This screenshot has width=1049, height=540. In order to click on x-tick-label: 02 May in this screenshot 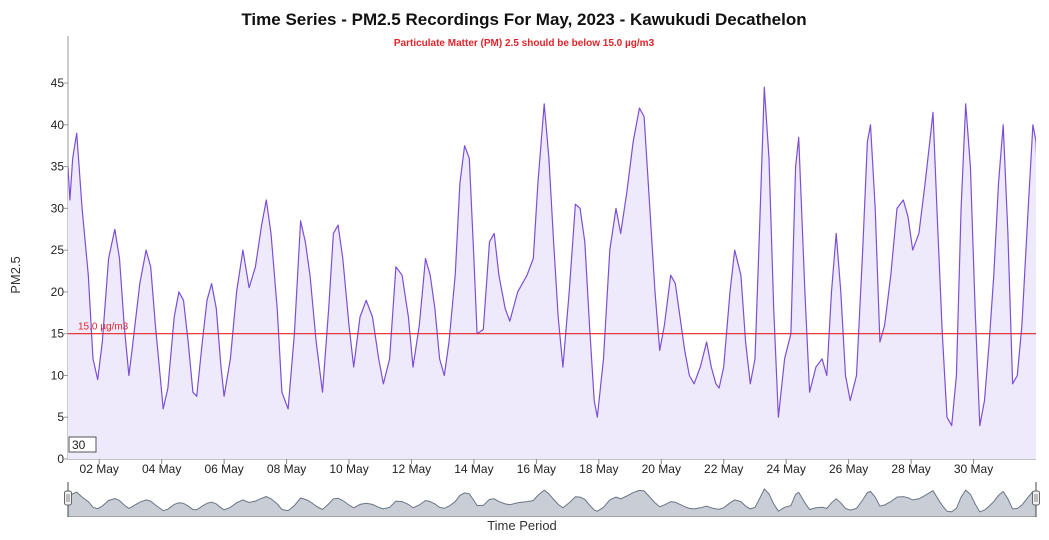, I will do `click(99, 469)`.